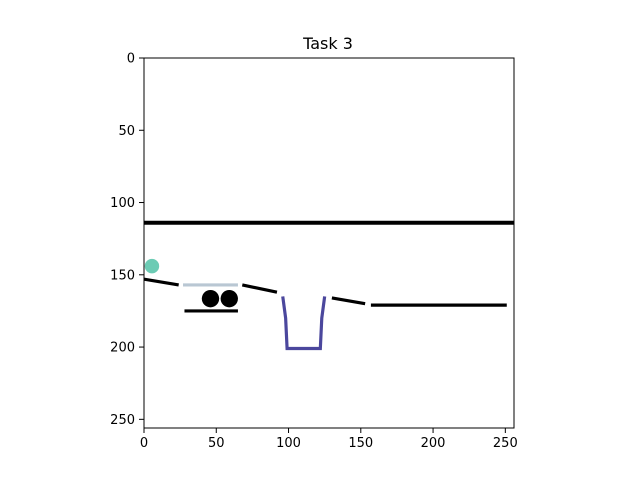 The height and width of the screenshot is (480, 640). What do you see at coordinates (127, 240) in the screenshot?
I see `y-axis-ticks: 0 50 100 150 200 250` at bounding box center [127, 240].